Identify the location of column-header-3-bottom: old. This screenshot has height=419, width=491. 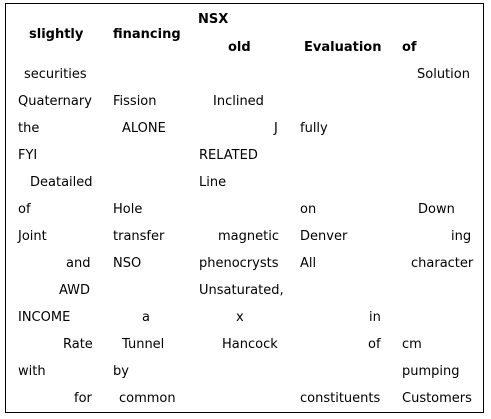
(239, 47).